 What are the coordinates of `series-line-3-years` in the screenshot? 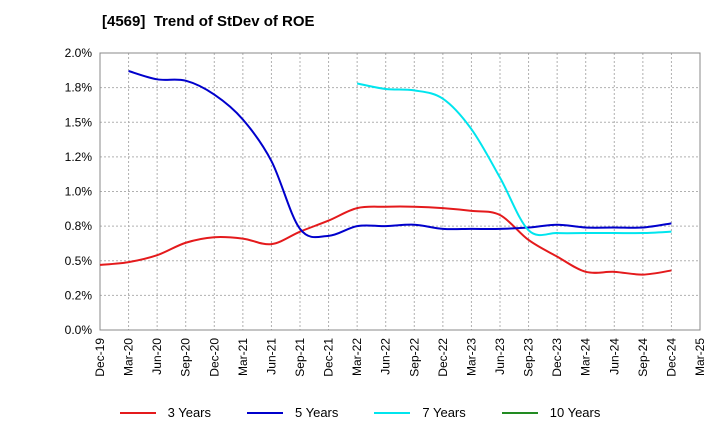 It's located at (385, 240).